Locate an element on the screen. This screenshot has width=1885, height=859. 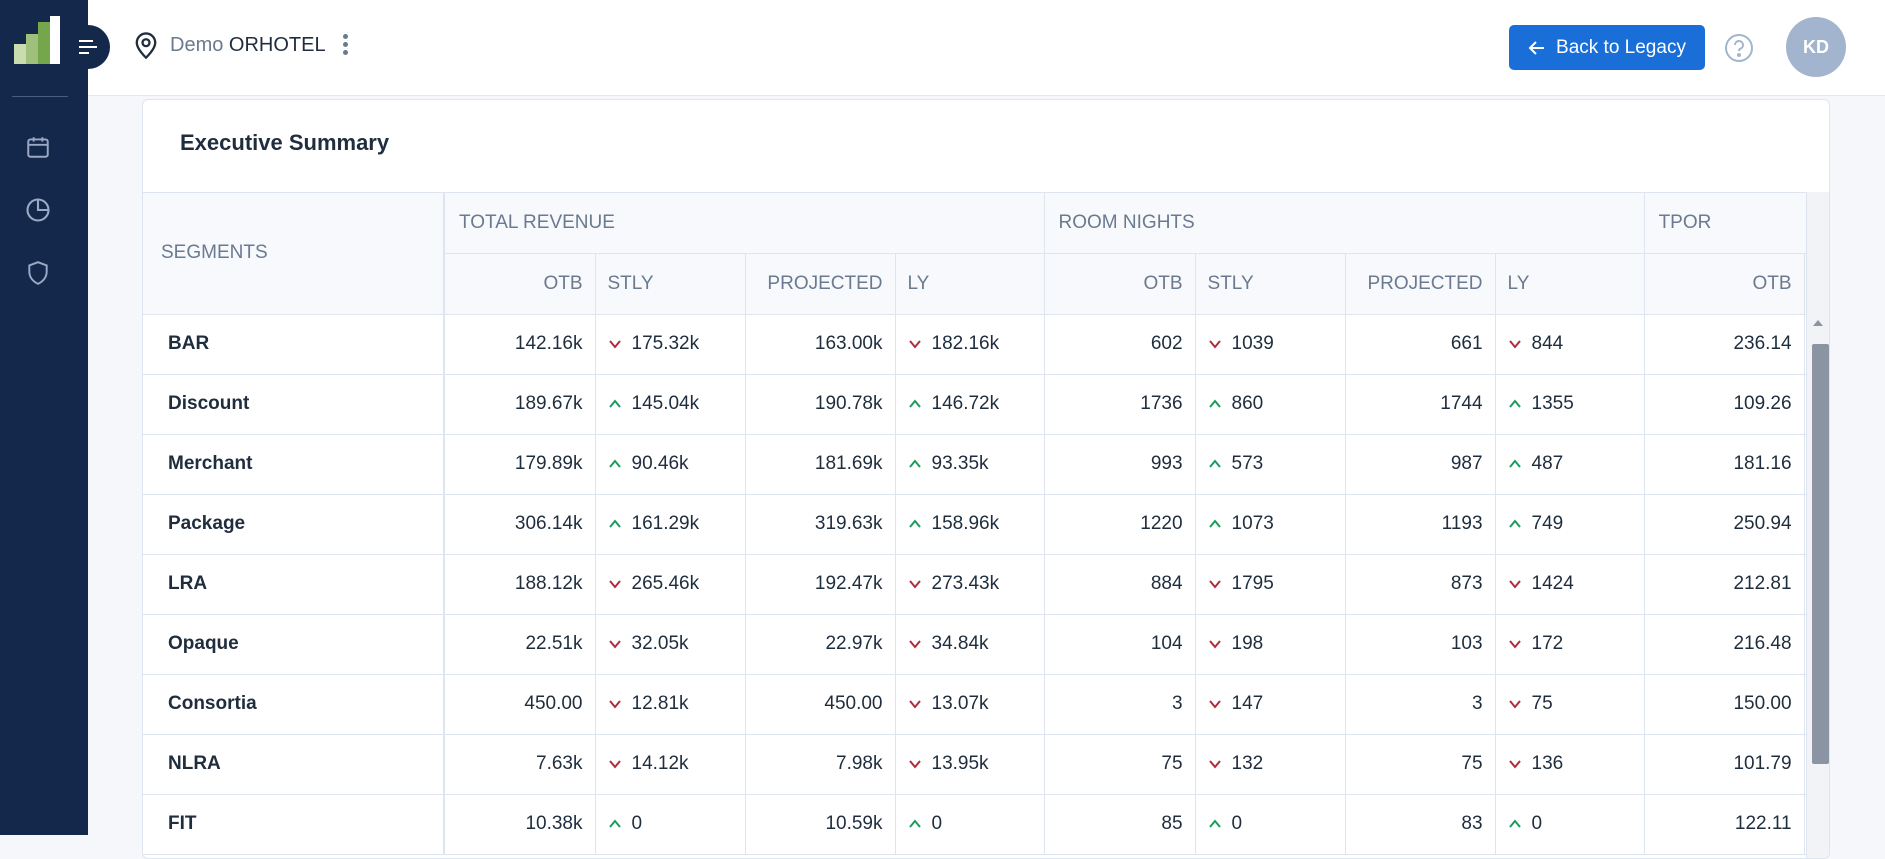
trend-value: 1039 is located at coordinates (1252, 343).